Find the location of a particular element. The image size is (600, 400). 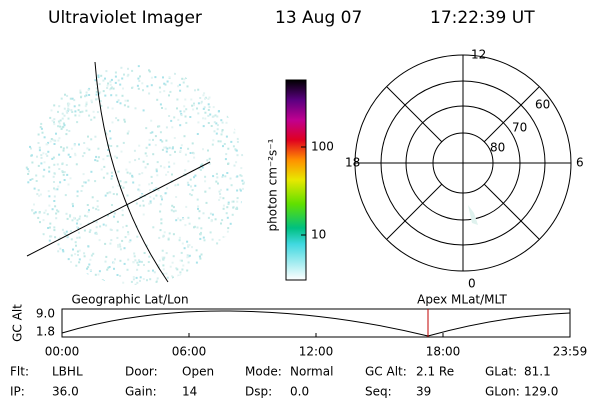

field-label: Seq: is located at coordinates (378, 392).